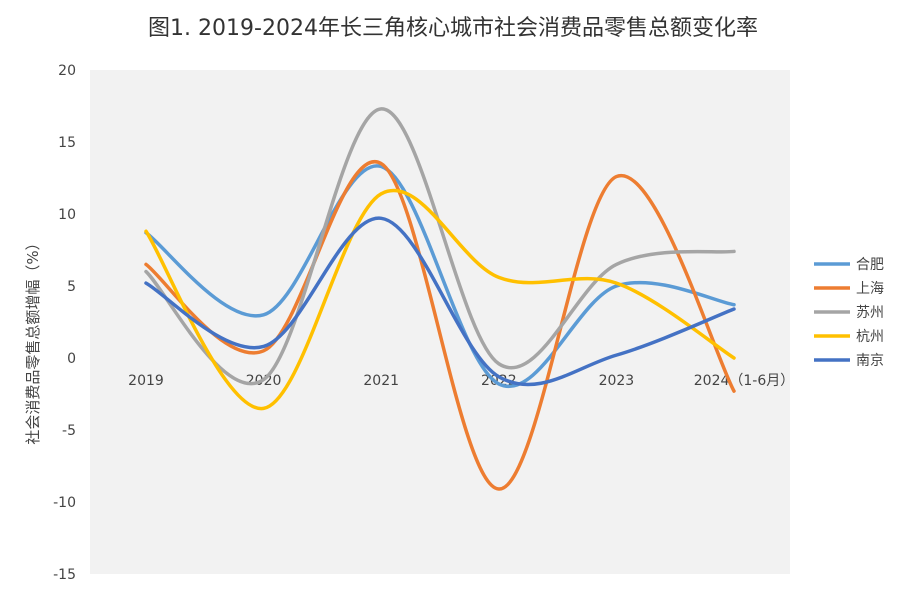 This screenshot has width=906, height=606. Describe the element at coordinates (453, 28) in the screenshot. I see `chart-title: 图1. 2019-2024年长三角核心城市社会消费品零售总额变化率` at that location.